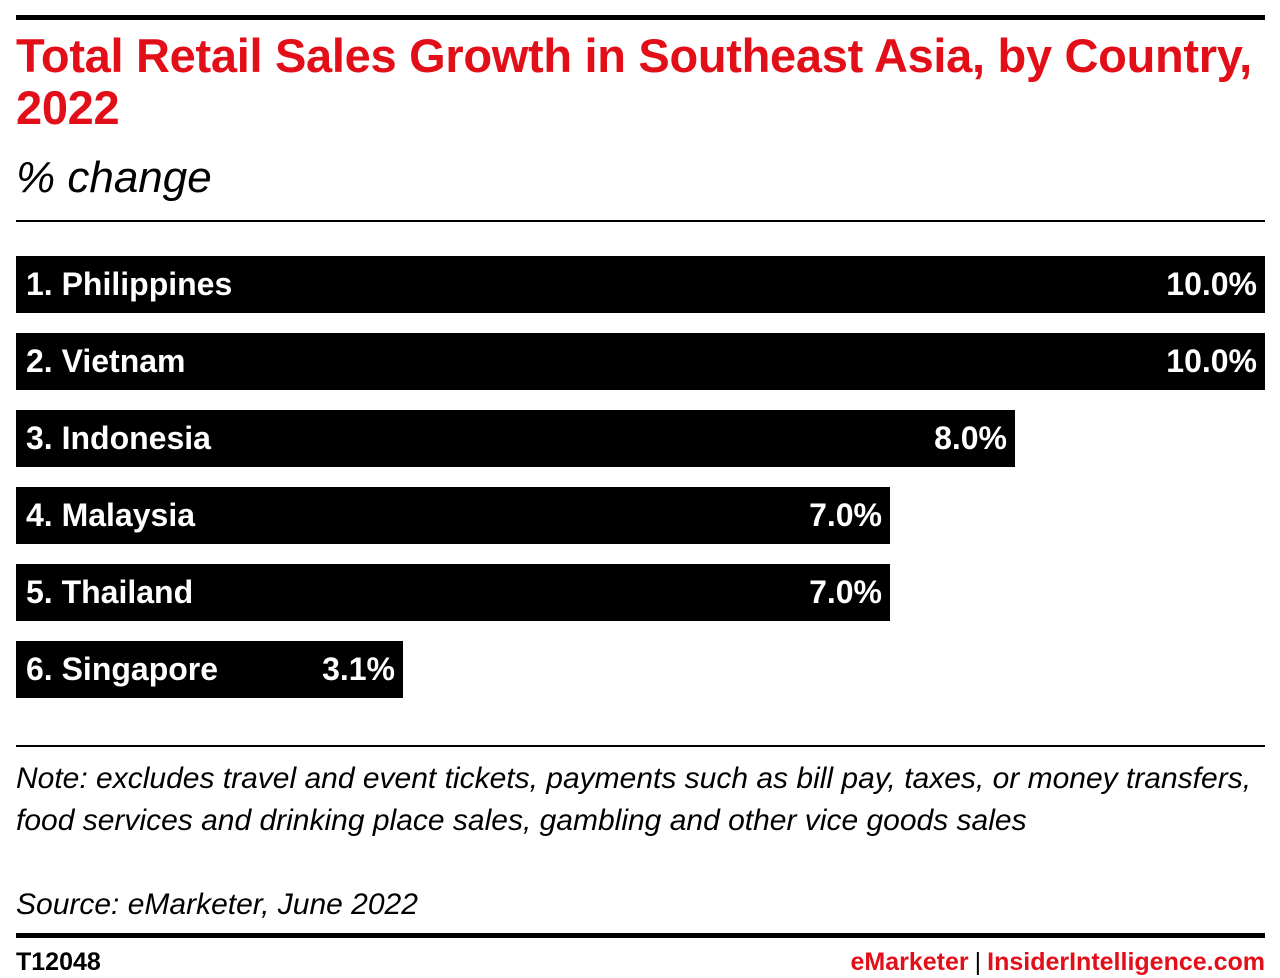 The height and width of the screenshot is (978, 1280). What do you see at coordinates (640, 284) in the screenshot?
I see `bar: 1. Philippines 10.0%` at bounding box center [640, 284].